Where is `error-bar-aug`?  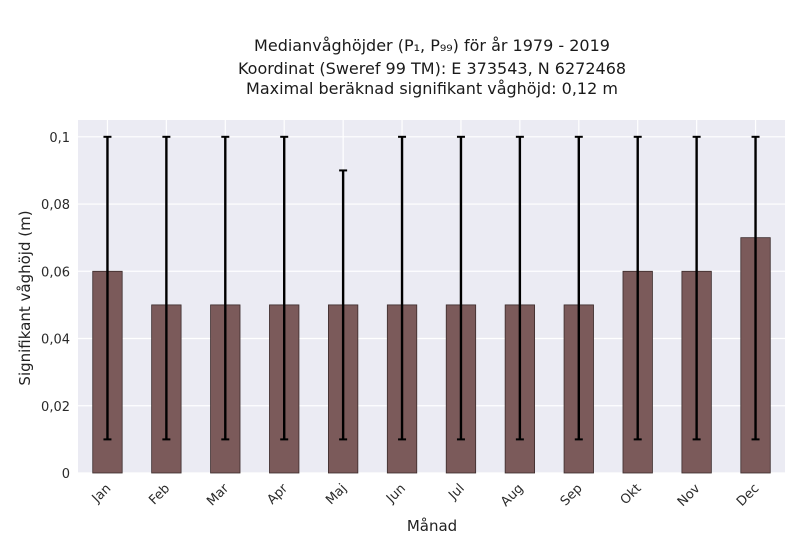
error-bar-aug is located at coordinates (519, 288).